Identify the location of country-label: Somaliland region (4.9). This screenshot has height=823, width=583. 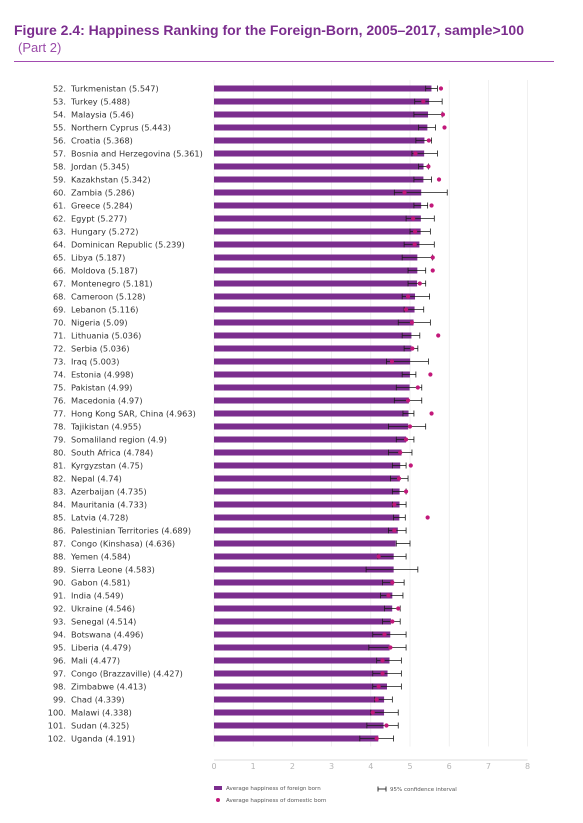
(119, 440).